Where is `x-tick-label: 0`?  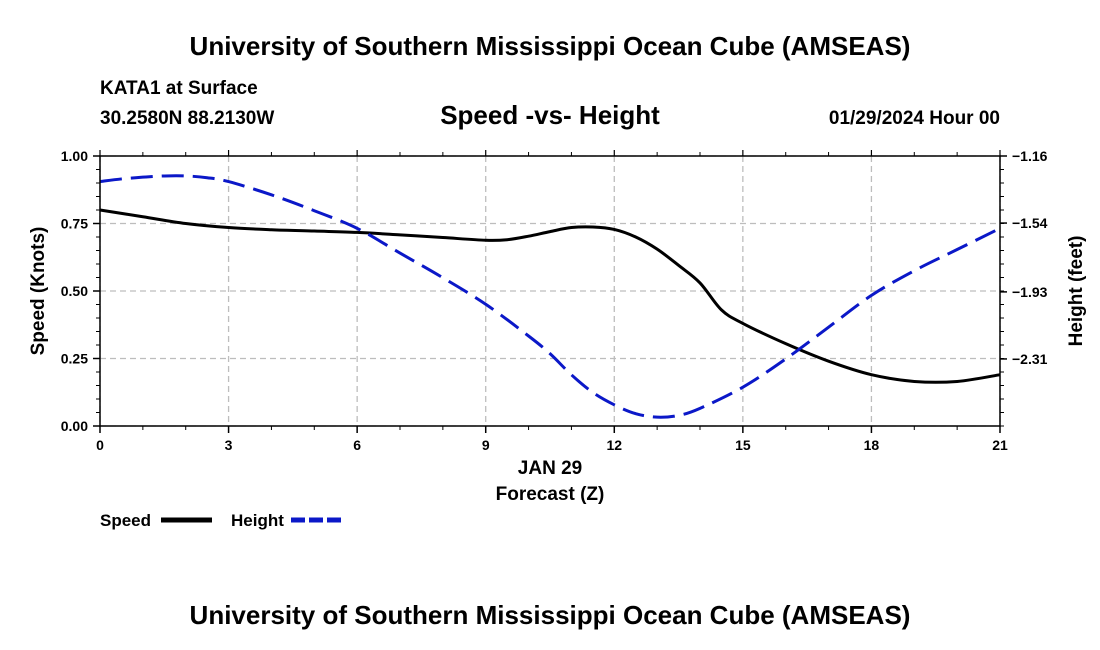 x-tick-label: 0 is located at coordinates (100, 445).